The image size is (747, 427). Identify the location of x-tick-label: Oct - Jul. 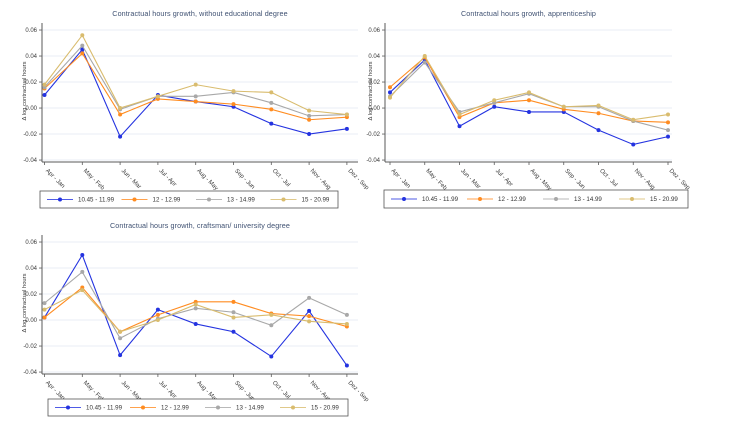
(281, 178).